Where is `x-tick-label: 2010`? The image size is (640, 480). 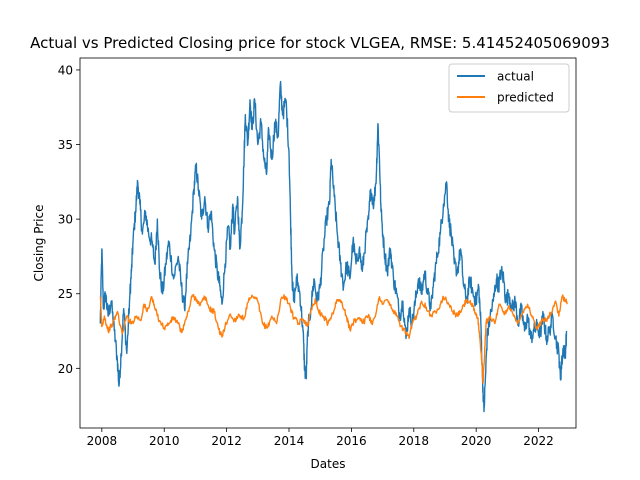 x-tick-label: 2010 is located at coordinates (164, 441).